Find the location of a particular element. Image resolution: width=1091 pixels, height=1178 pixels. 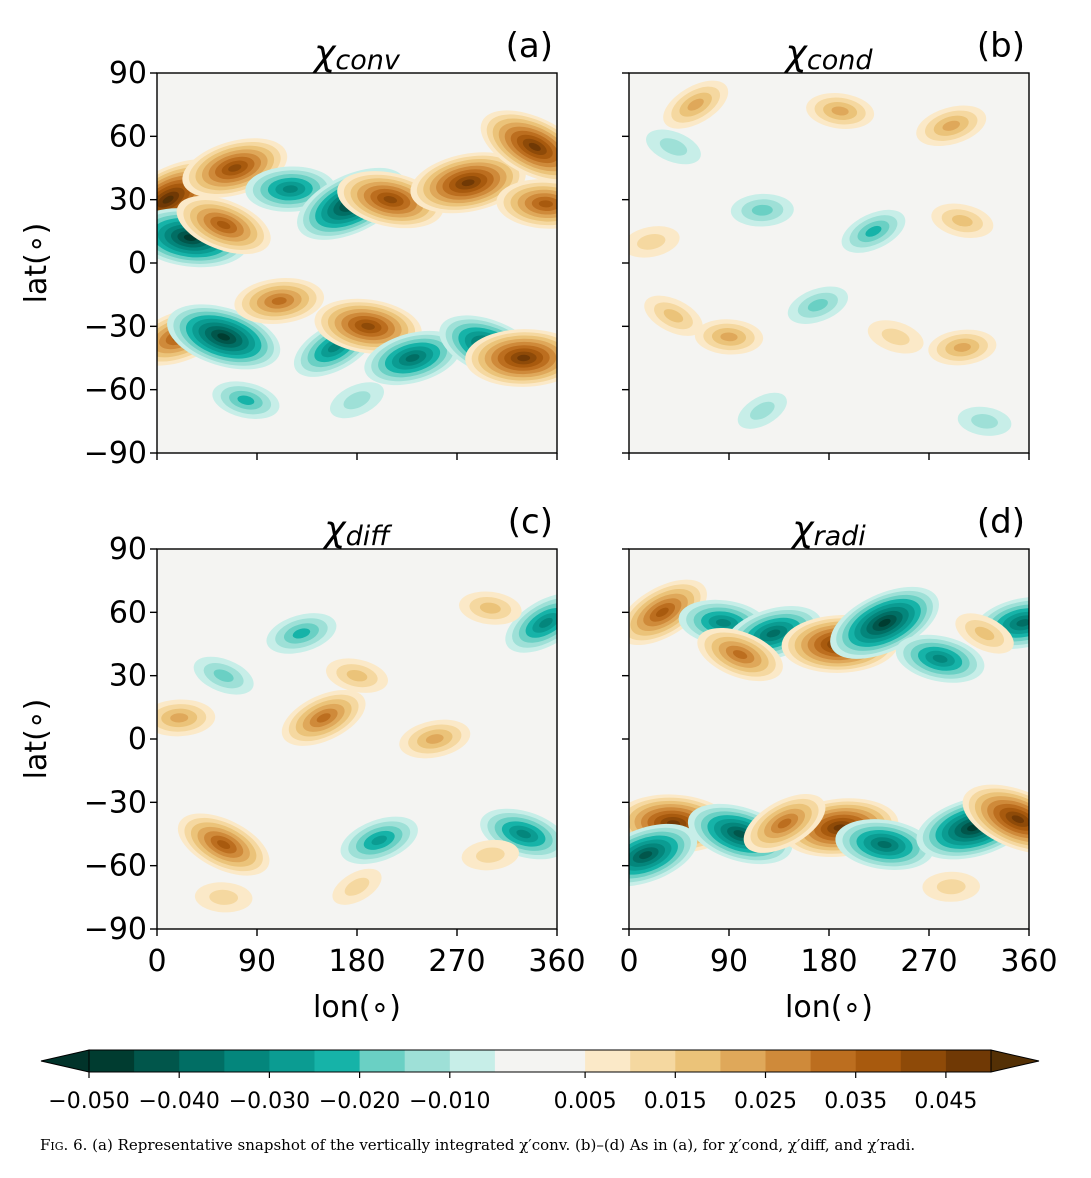

y-tick-label: −90 is located at coordinates (115, 453).